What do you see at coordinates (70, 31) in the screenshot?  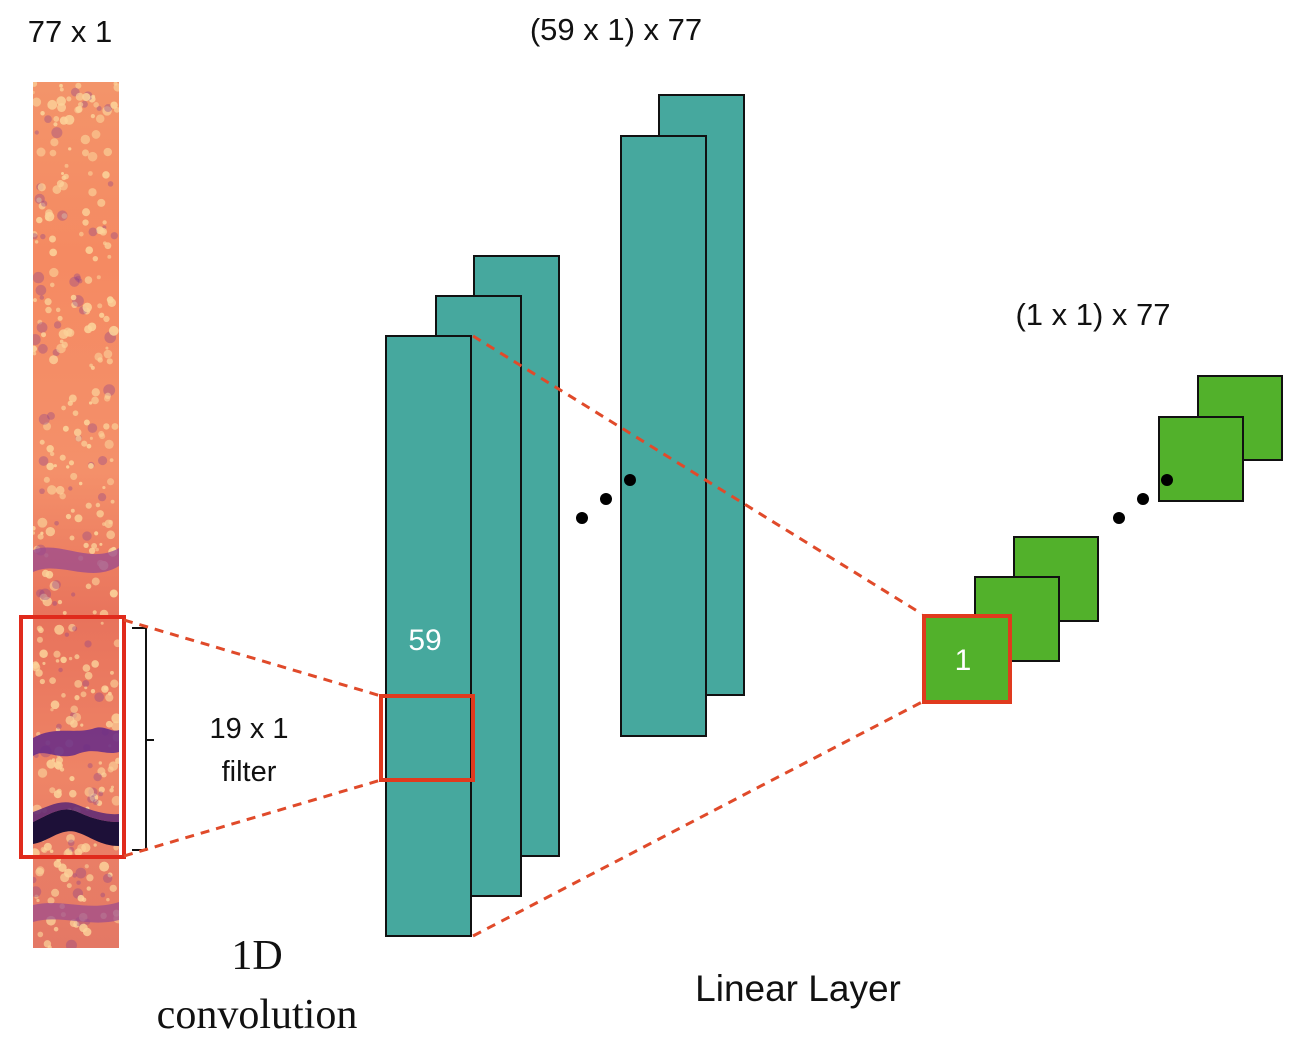 I see `input-size-label: 77 x 1` at bounding box center [70, 31].